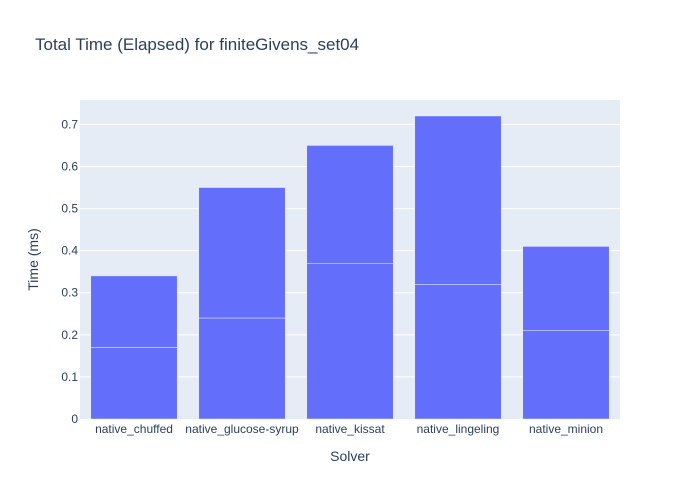 This screenshot has height=500, width=700. Describe the element at coordinates (69, 209) in the screenshot. I see `y-tick-label: 0.5` at that location.